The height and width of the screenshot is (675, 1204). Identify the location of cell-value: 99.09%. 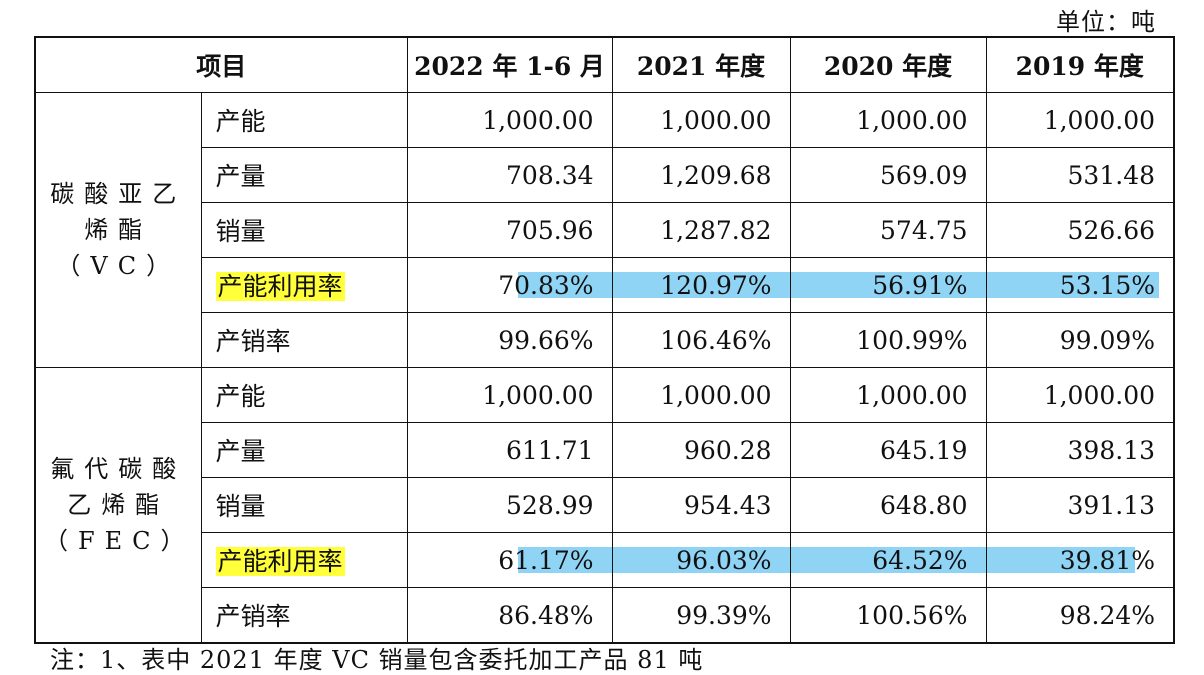
(1080, 340).